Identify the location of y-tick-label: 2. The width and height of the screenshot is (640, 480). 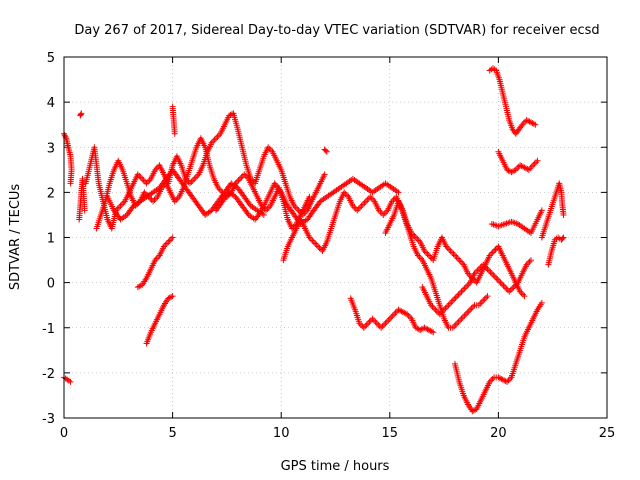
(51, 193).